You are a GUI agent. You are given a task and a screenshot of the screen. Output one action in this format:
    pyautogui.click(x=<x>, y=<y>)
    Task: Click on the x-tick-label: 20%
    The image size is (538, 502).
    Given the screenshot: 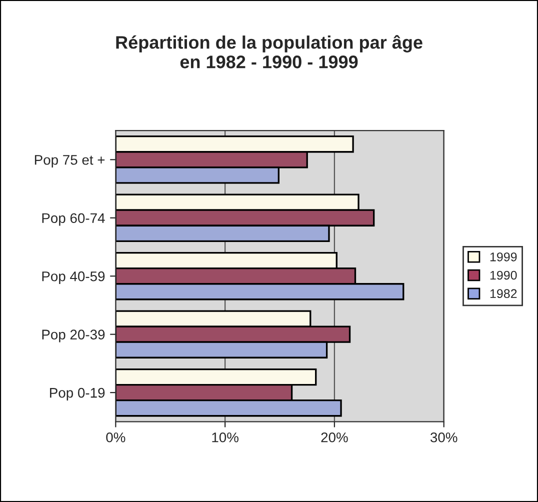 What is the action you would take?
    pyautogui.click(x=334, y=437)
    